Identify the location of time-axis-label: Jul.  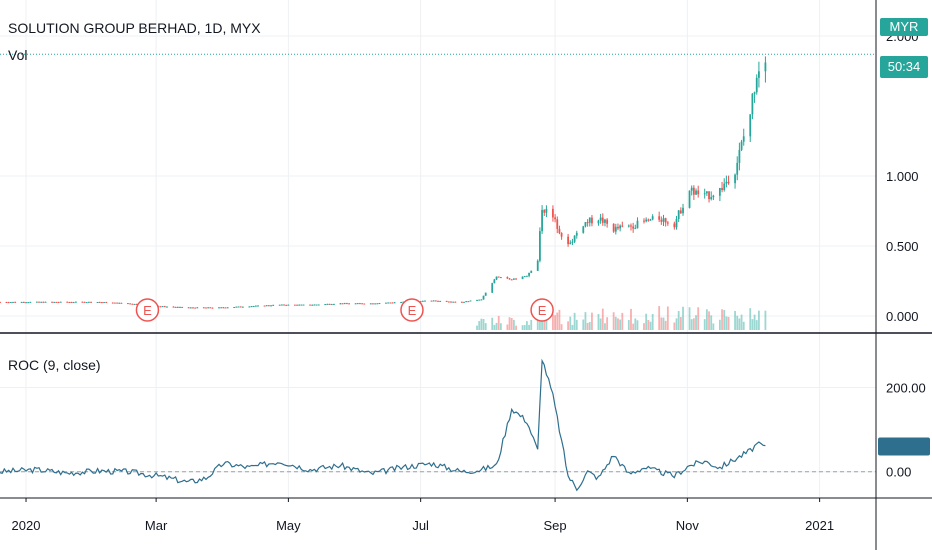
(420, 525).